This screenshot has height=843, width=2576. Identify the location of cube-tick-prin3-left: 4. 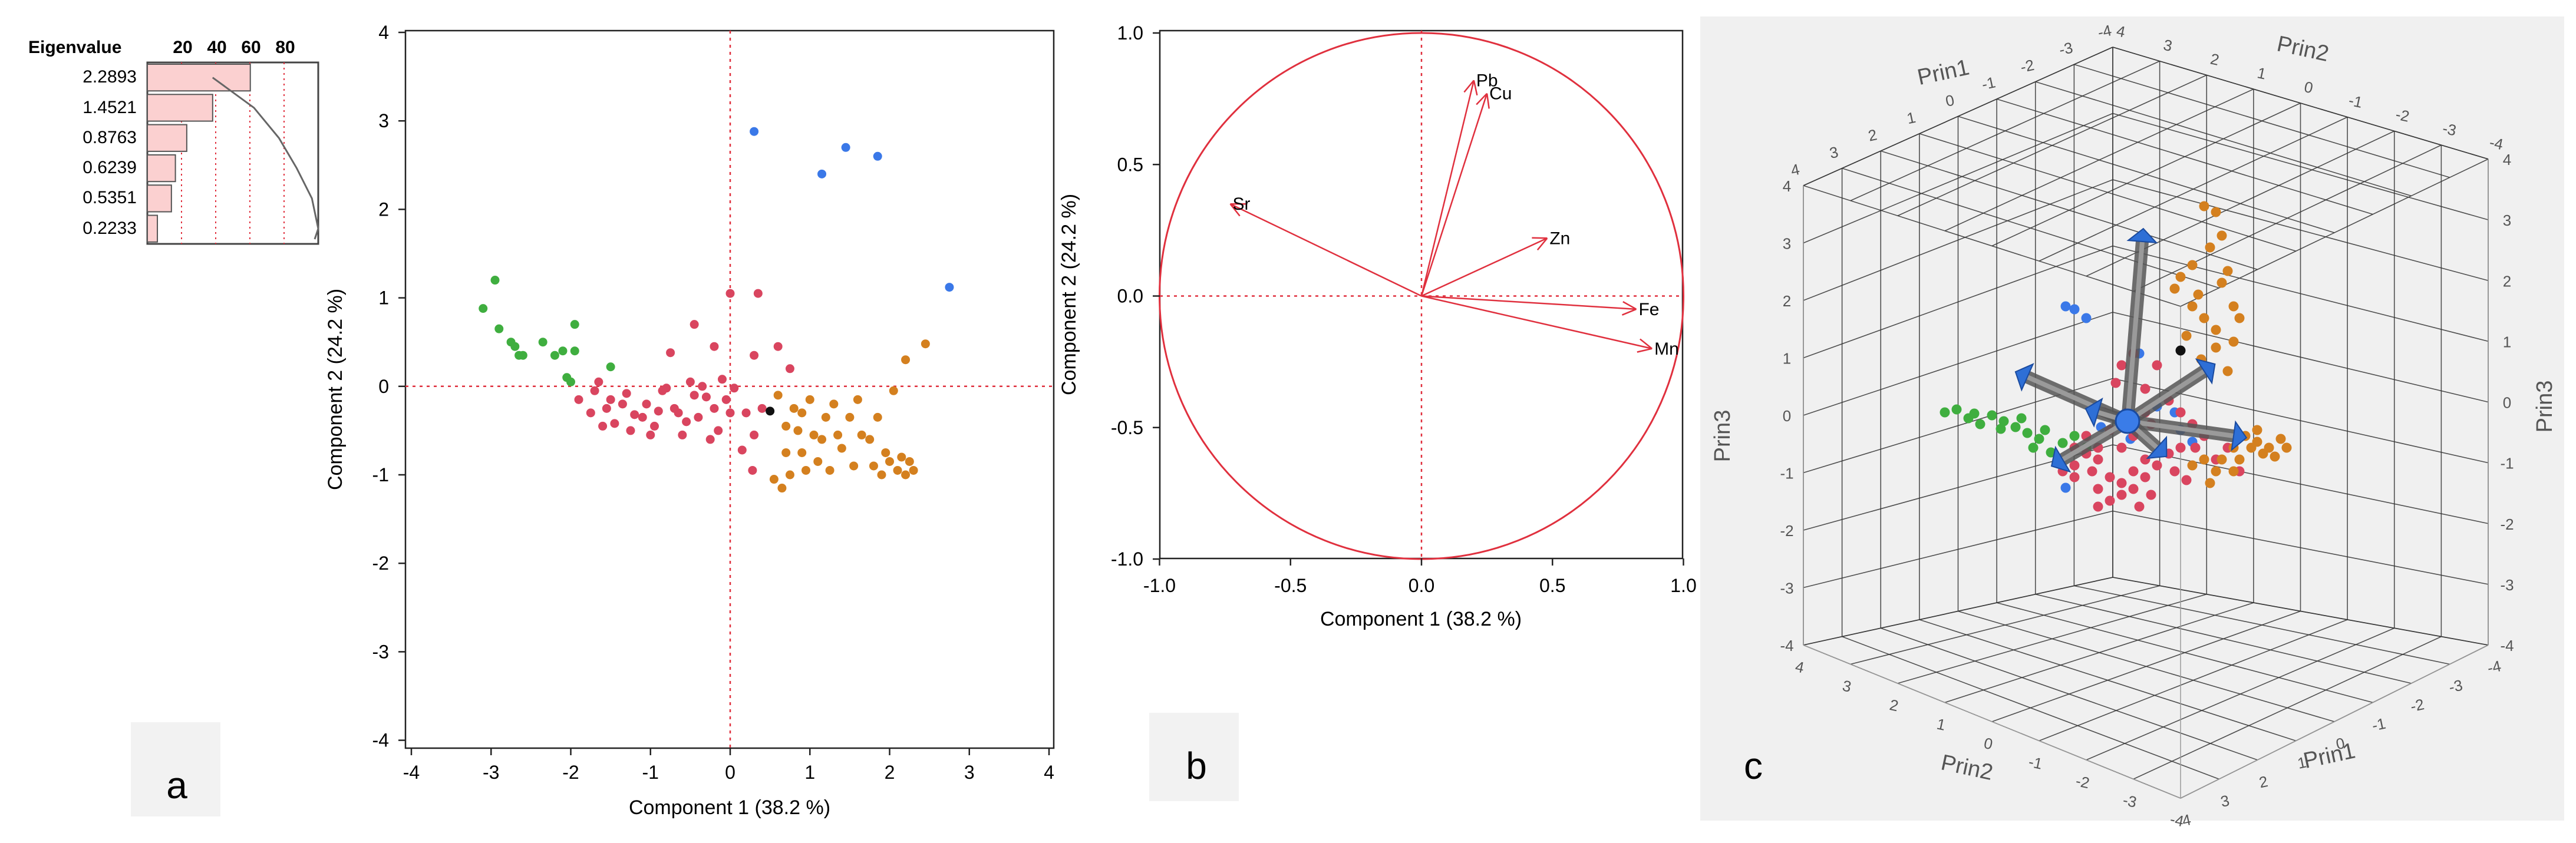
(1787, 186).